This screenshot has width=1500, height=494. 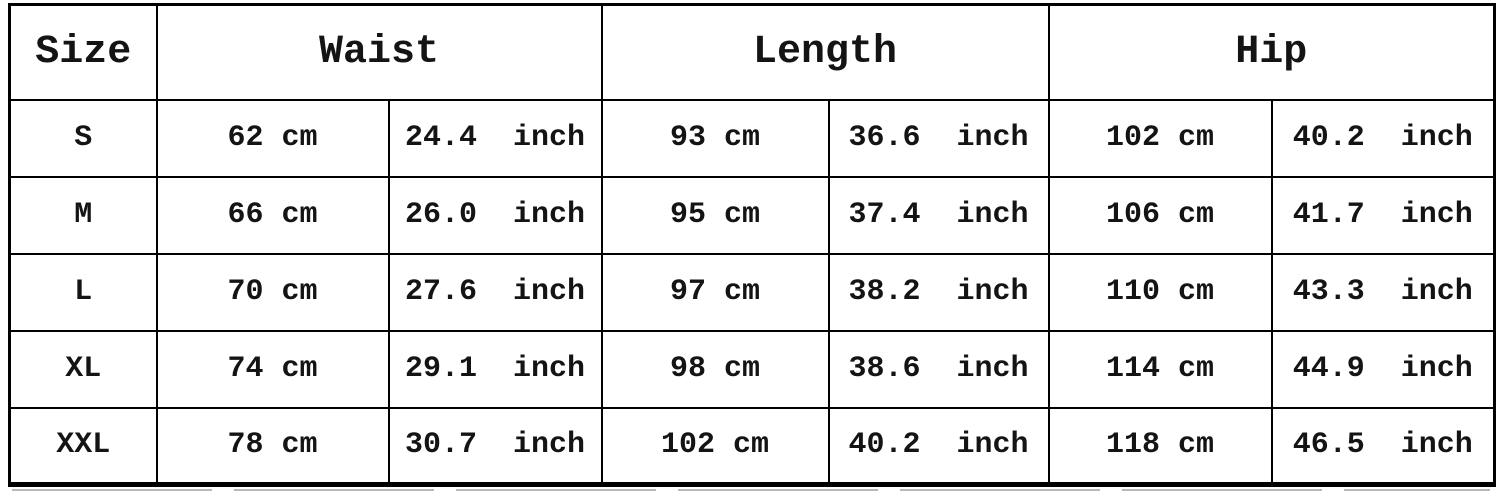 What do you see at coordinates (1383, 138) in the screenshot?
I see `hip-in-cell: 40.2 inch` at bounding box center [1383, 138].